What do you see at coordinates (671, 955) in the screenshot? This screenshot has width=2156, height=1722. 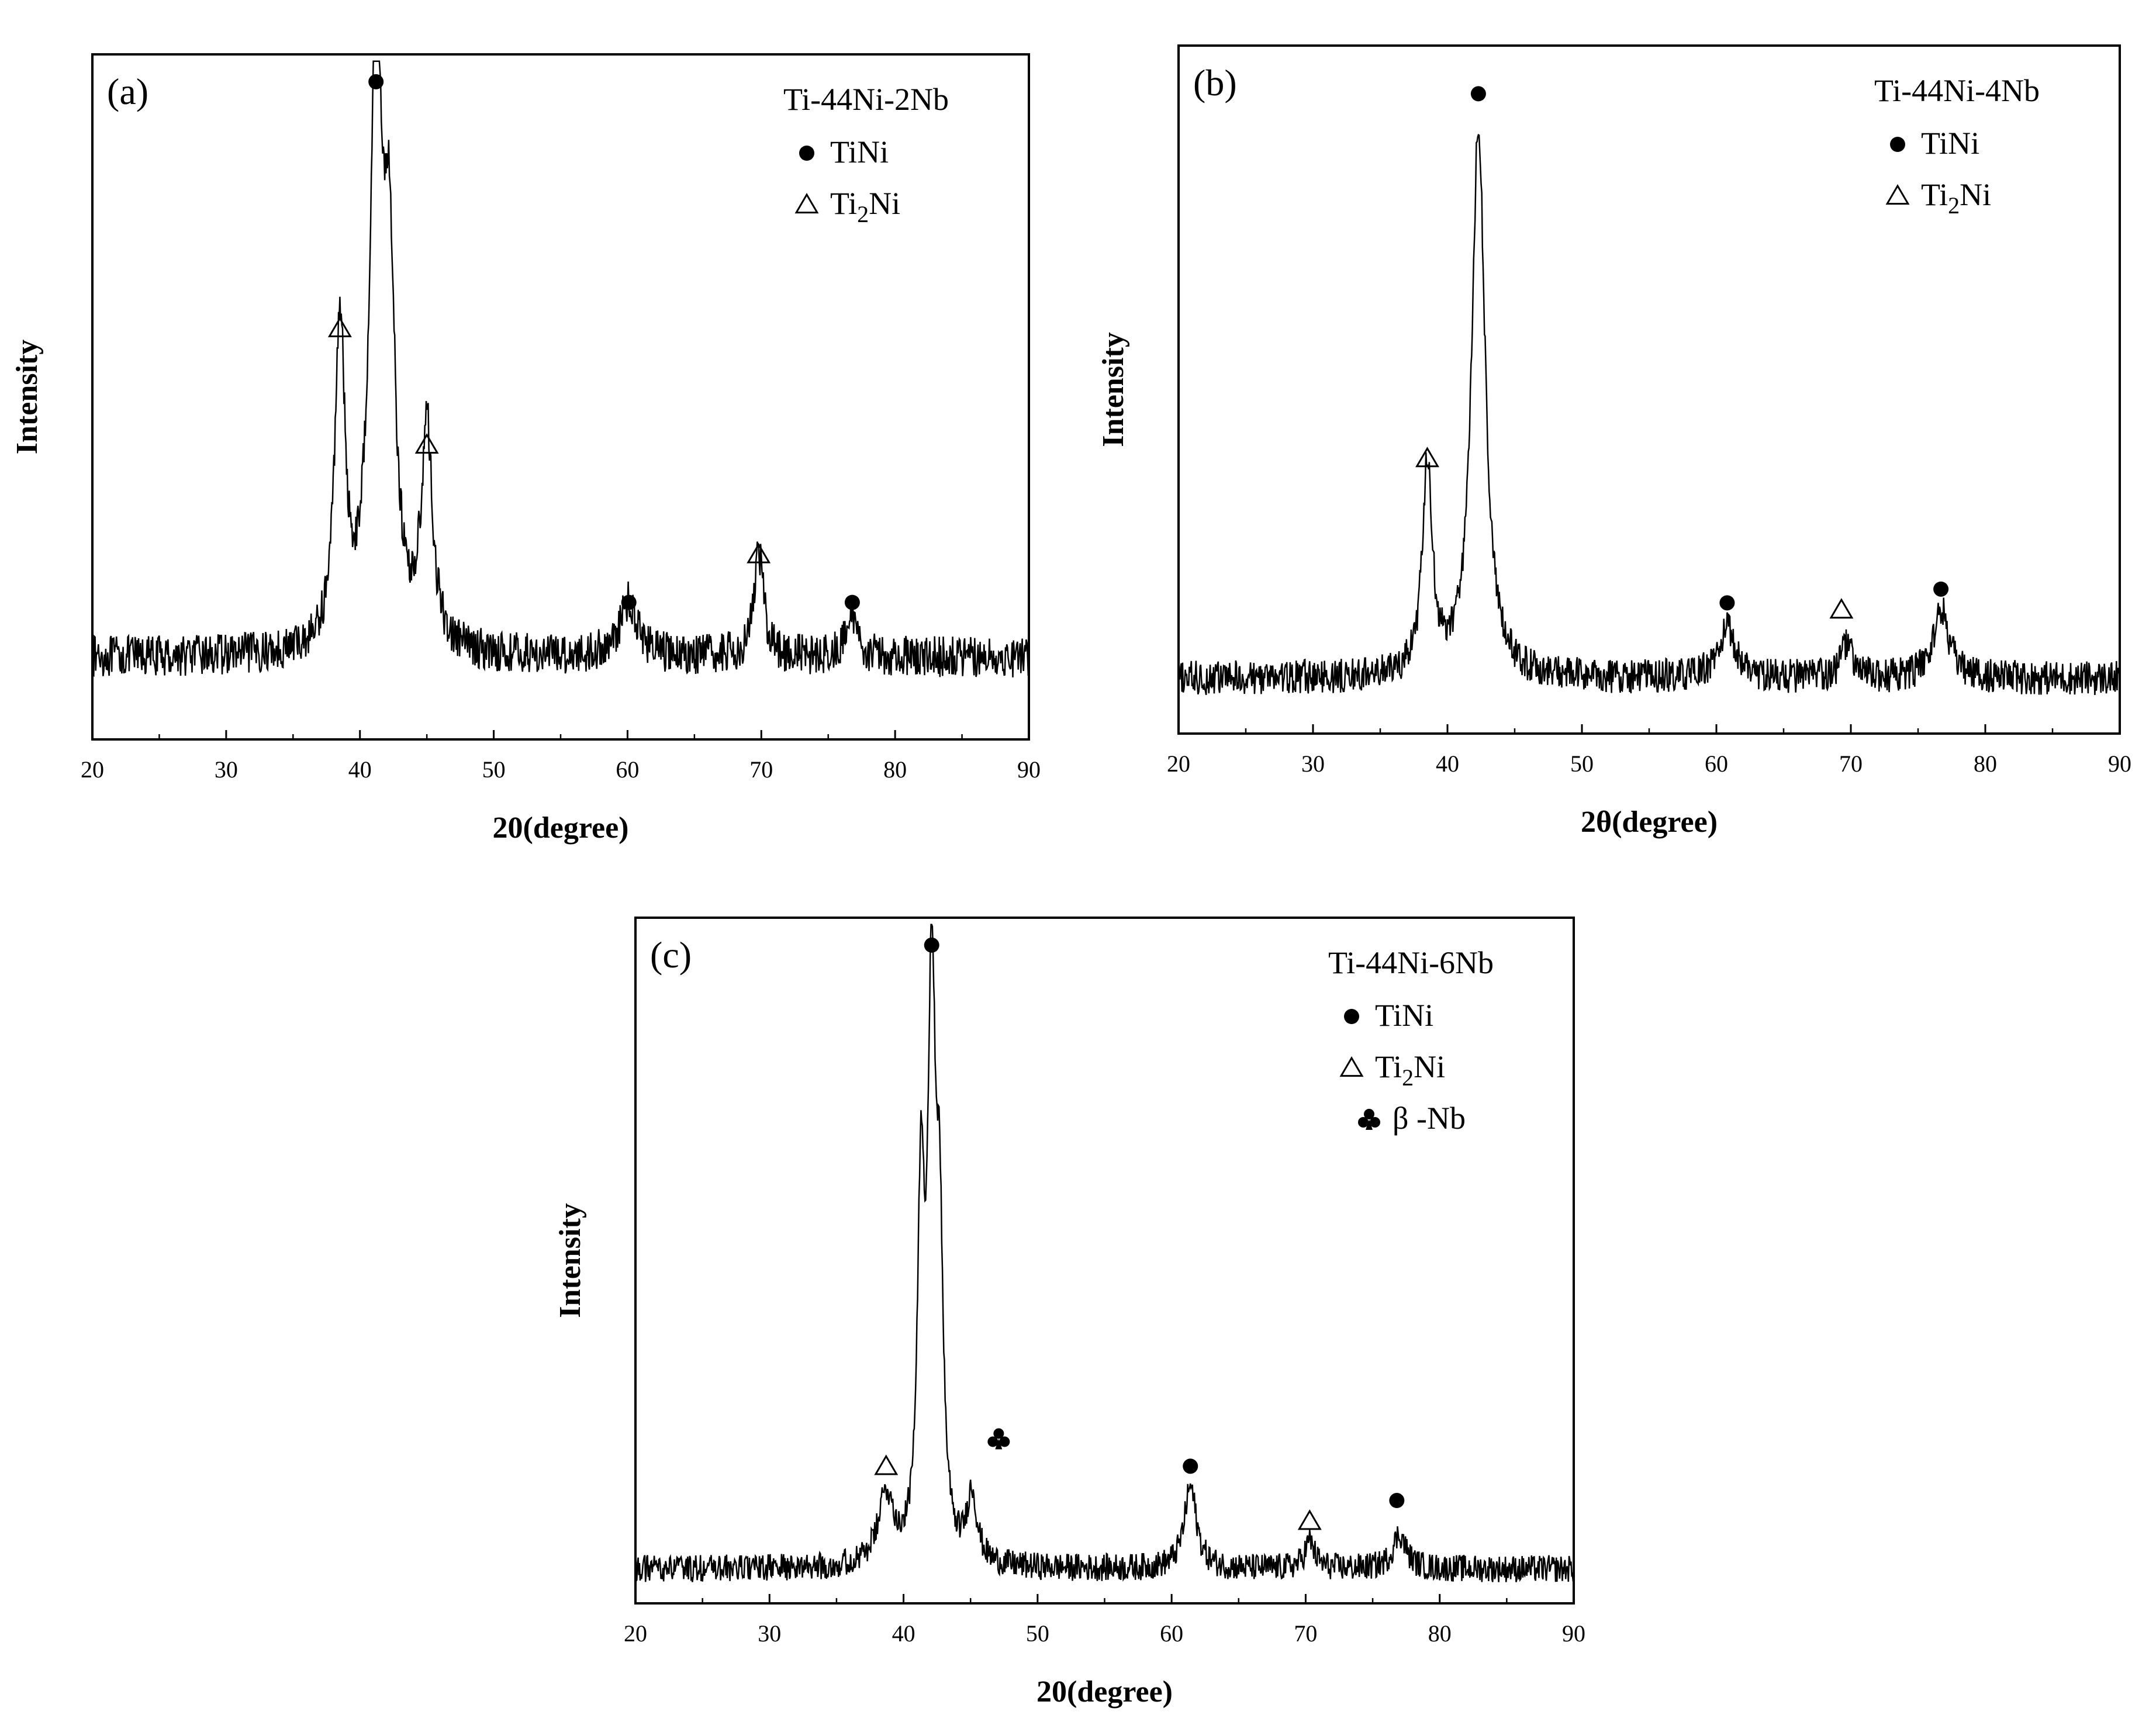 I see `panel-label: (c)` at bounding box center [671, 955].